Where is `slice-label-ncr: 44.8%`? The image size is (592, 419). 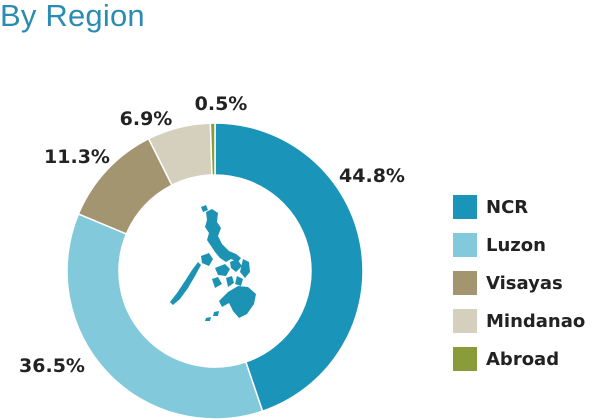 slice-label-ncr: 44.8% is located at coordinates (372, 176).